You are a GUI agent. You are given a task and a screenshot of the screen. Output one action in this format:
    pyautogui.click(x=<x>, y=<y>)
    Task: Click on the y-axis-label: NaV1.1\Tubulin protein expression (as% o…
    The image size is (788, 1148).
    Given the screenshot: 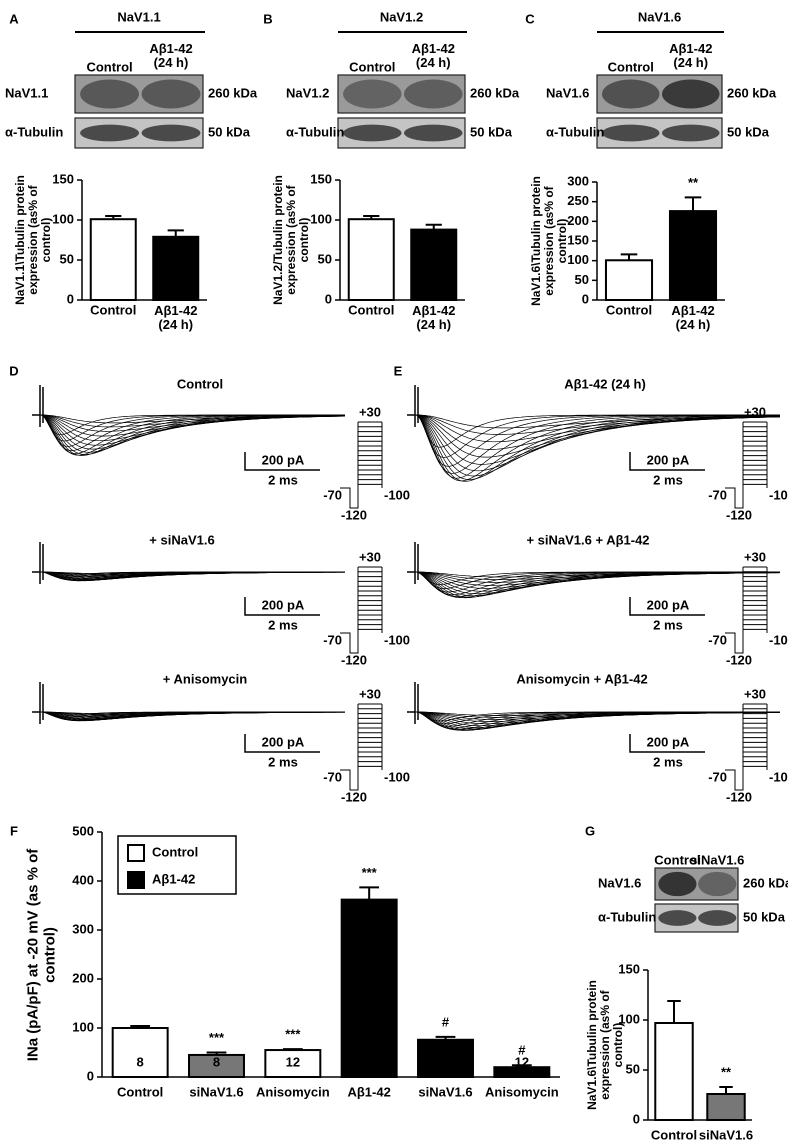 What is the action you would take?
    pyautogui.click(x=33, y=240)
    